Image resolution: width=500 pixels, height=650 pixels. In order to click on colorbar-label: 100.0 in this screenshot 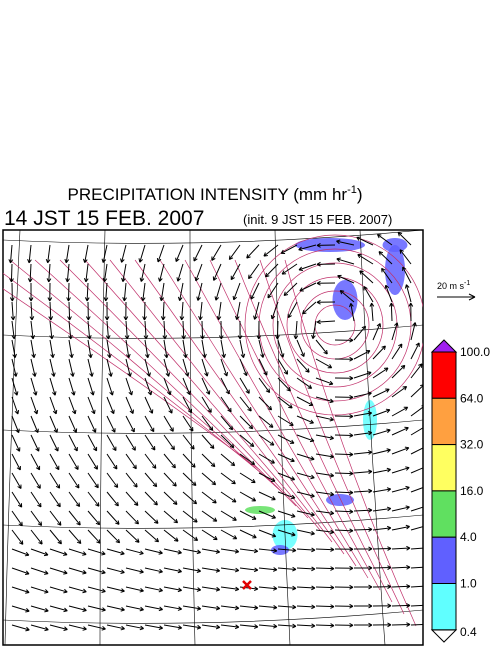, I will do `click(475, 352)`.